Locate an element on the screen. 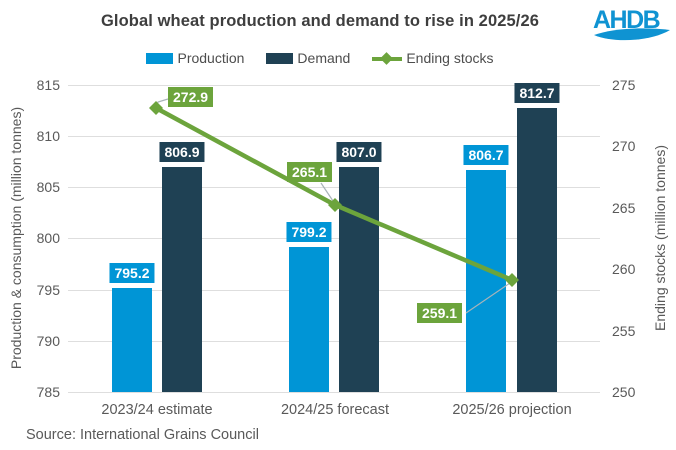 This screenshot has width=676, height=450. right-tick-270: 270 is located at coordinates (624, 146).